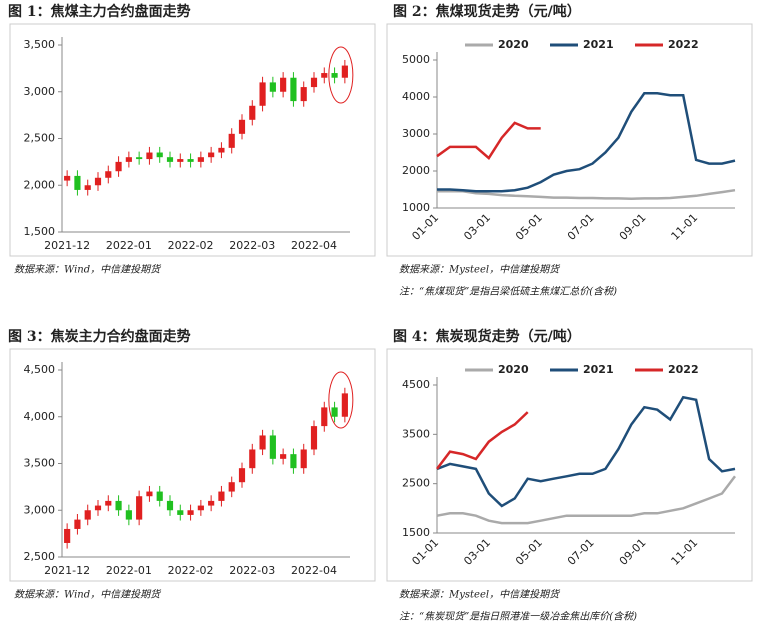 The image size is (767, 625). What do you see at coordinates (508, 292) in the screenshot?
I see `footnote: 注：“焦煤现货”是指吕梁低硫主焦煤汇总价(含税)` at bounding box center [508, 292].